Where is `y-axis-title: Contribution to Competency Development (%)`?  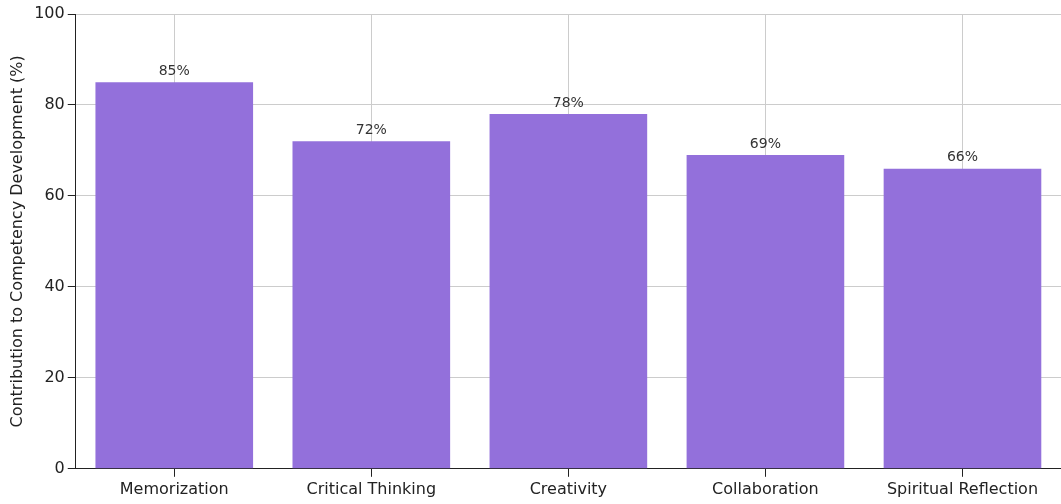 y-axis-title: Contribution to Competency Development (%) is located at coordinates (16, 241).